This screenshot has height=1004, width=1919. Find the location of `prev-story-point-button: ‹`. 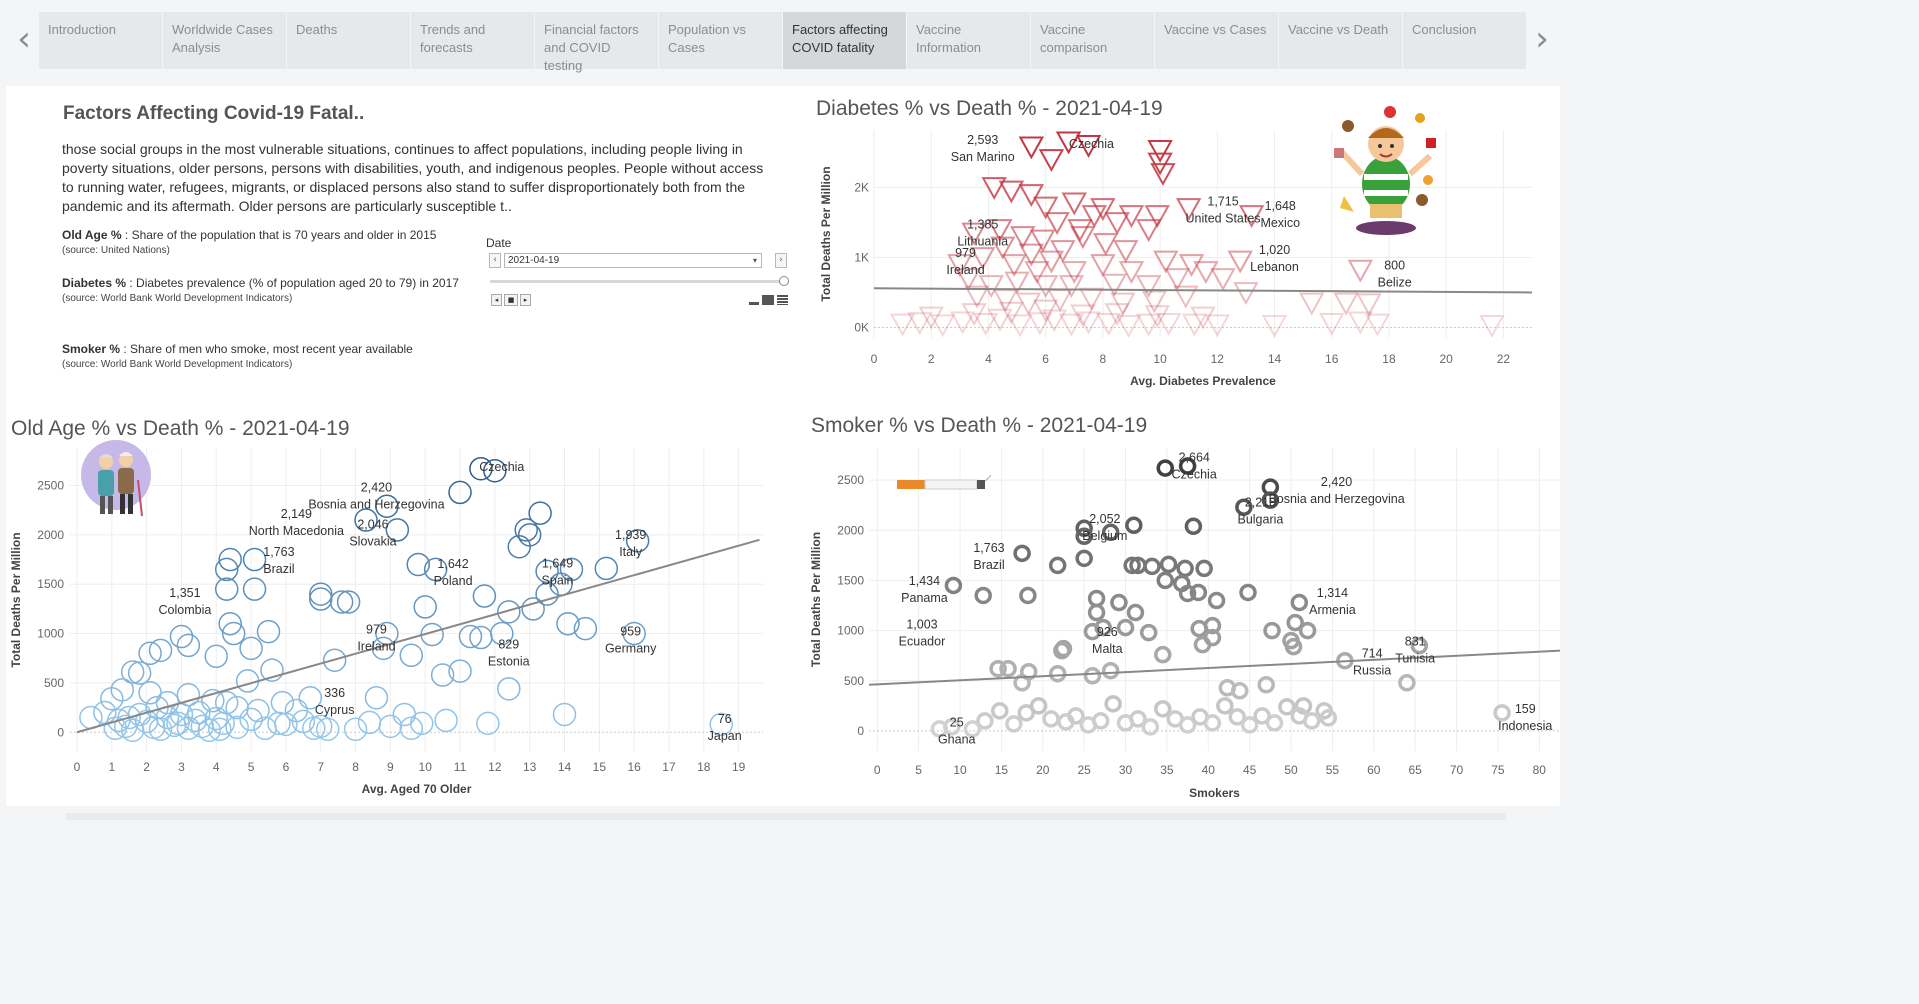

prev-story-point-button: ‹ is located at coordinates (24, 39).